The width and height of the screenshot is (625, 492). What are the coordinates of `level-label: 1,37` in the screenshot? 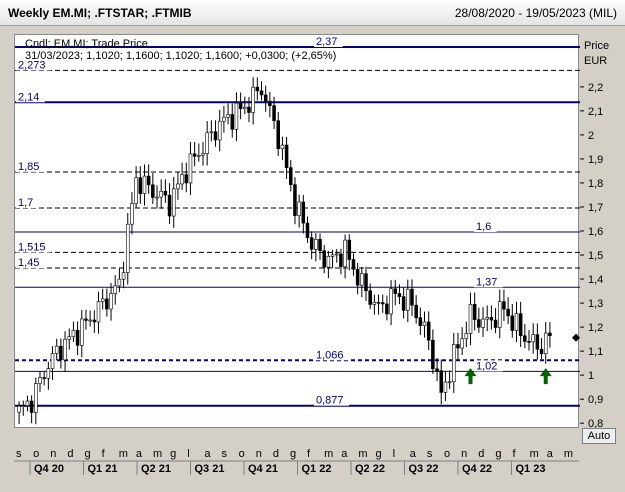 It's located at (486, 282).